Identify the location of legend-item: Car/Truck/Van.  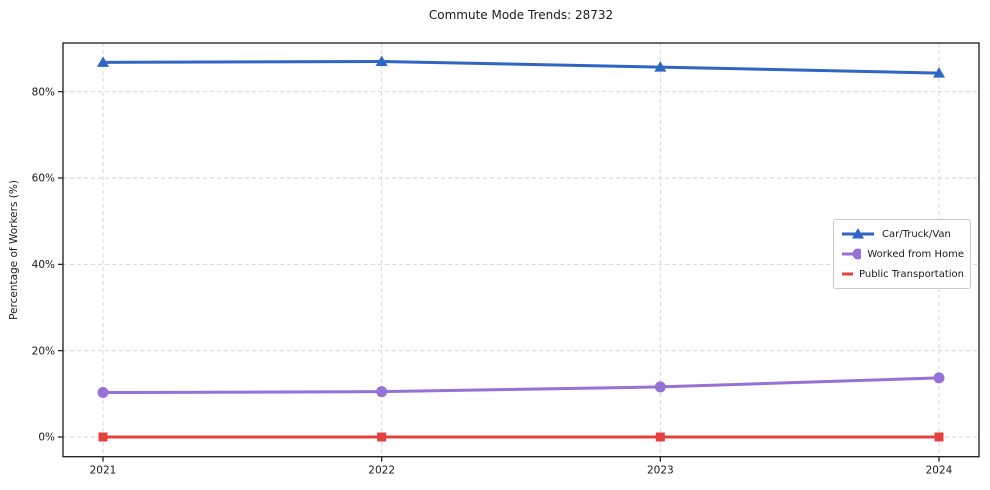
(902, 234).